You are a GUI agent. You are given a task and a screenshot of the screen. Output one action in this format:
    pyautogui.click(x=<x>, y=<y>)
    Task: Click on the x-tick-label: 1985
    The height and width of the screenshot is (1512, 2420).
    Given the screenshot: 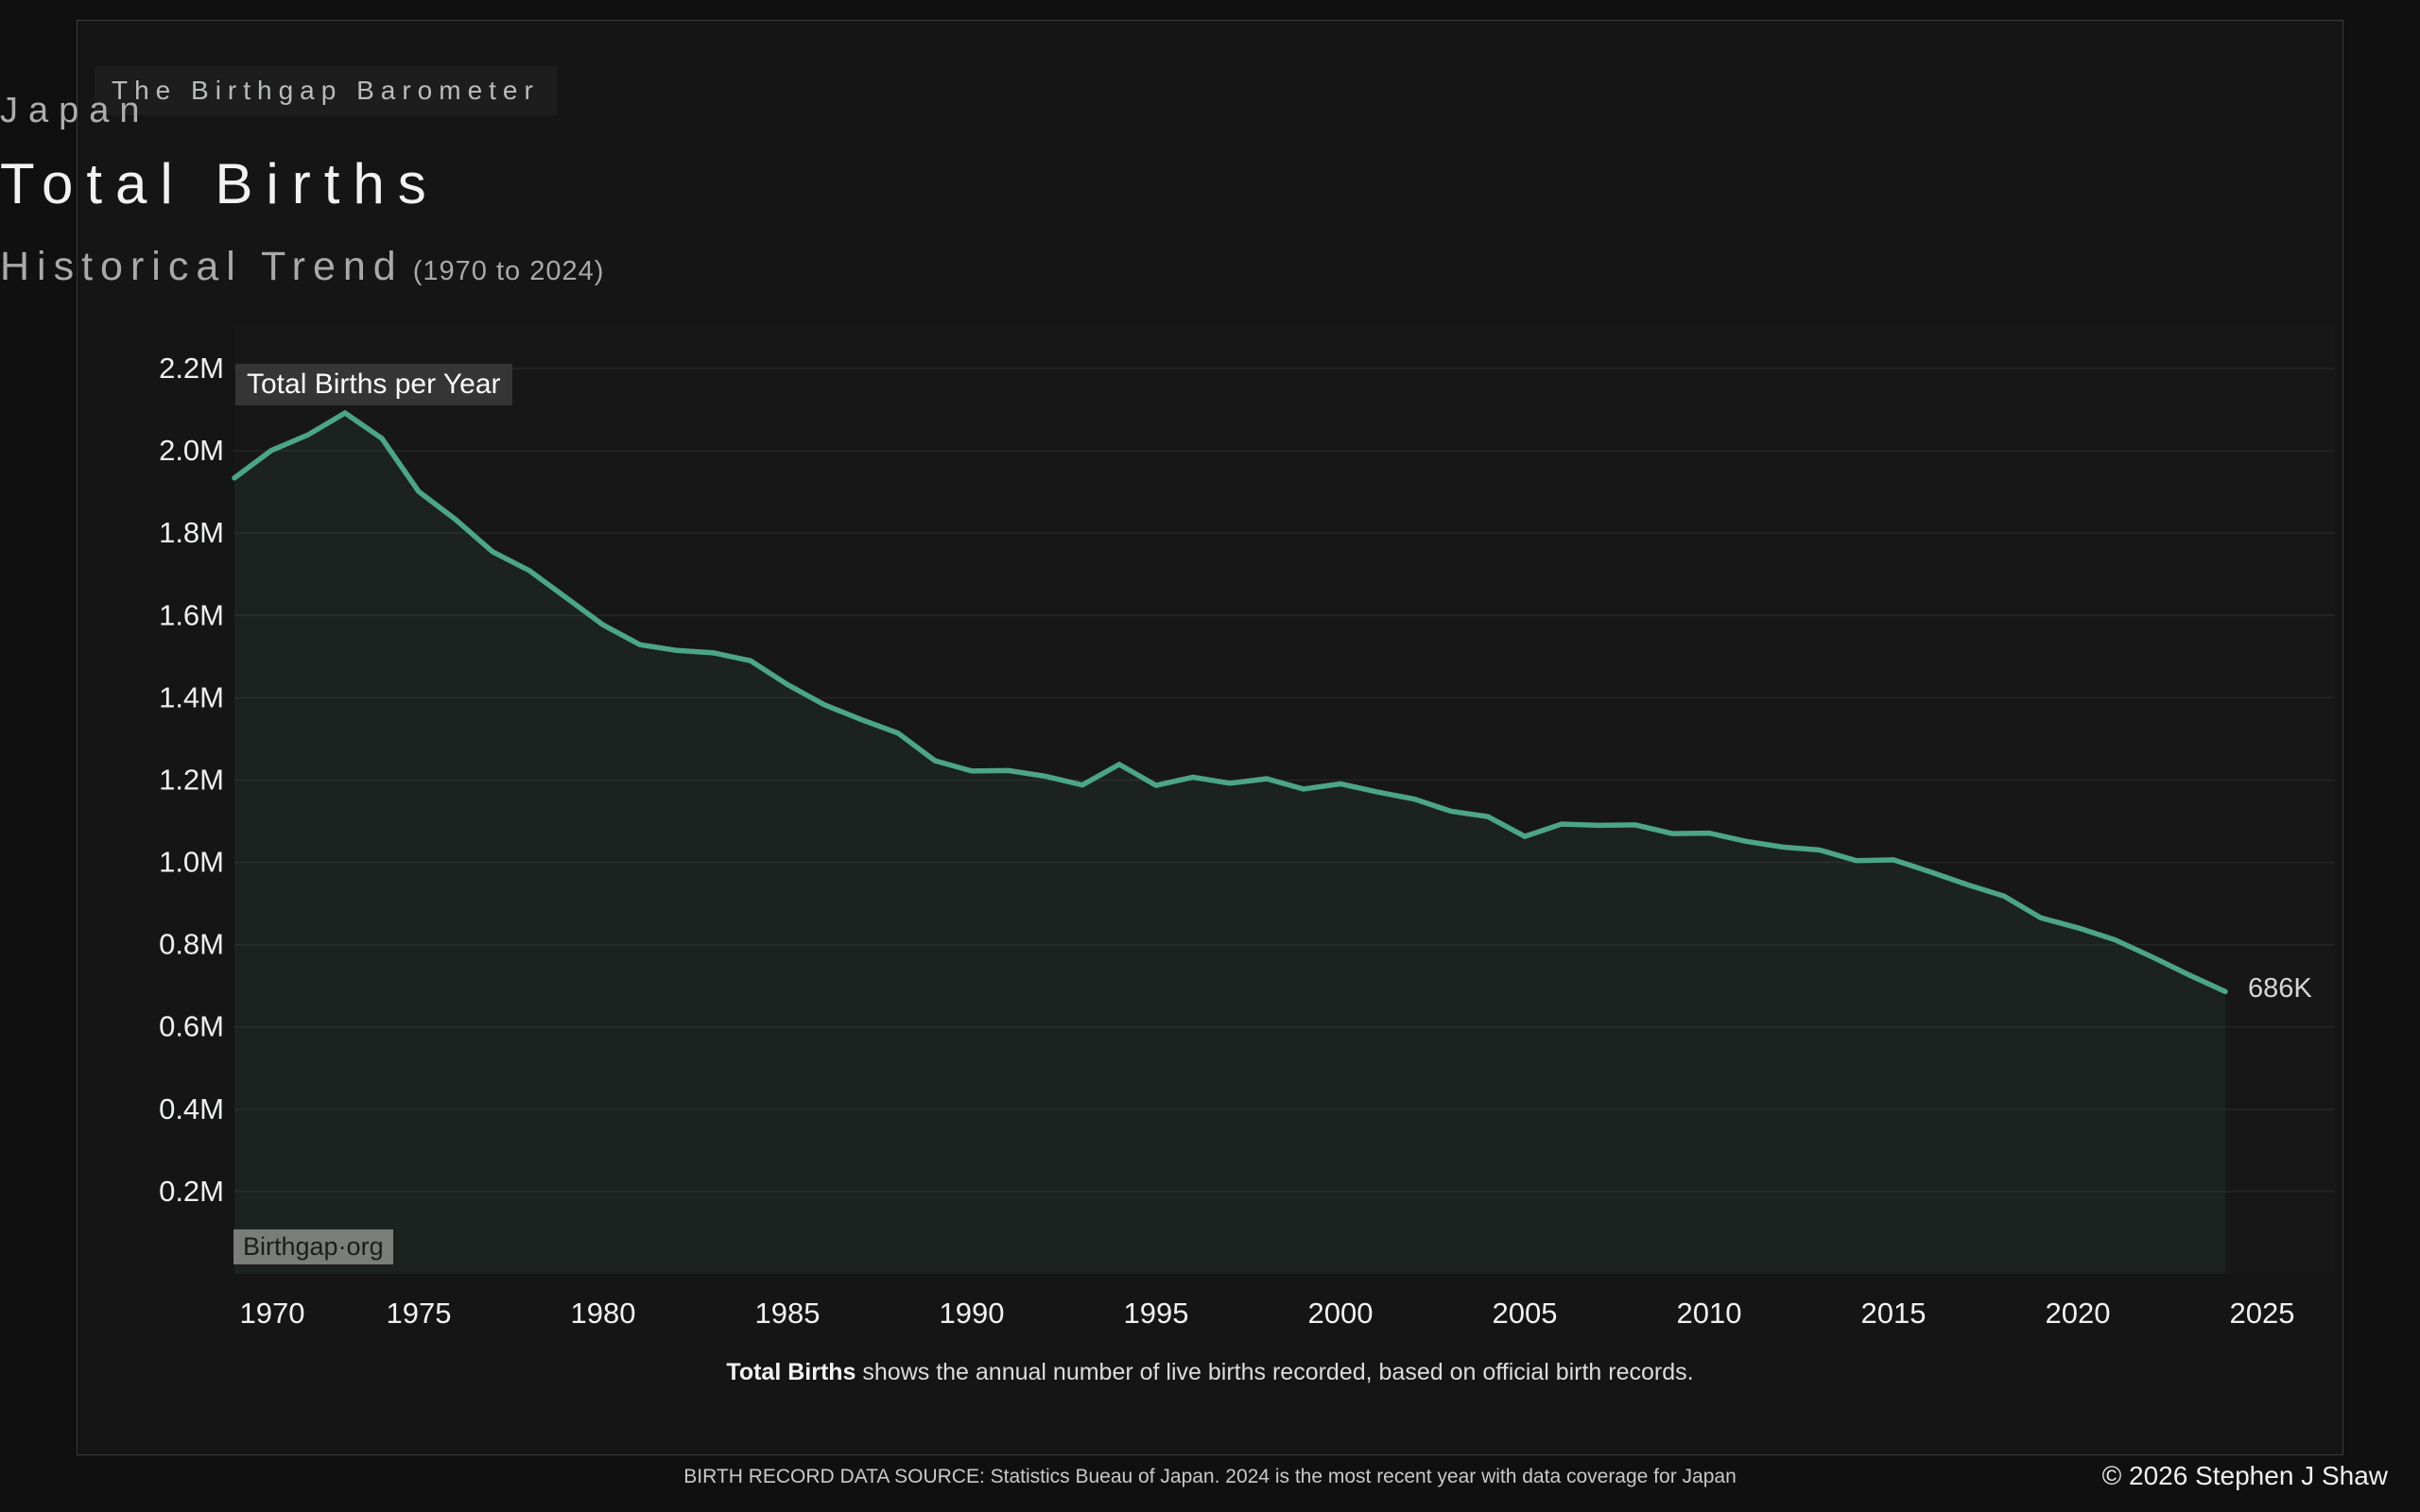 What is the action you would take?
    pyautogui.click(x=788, y=1313)
    